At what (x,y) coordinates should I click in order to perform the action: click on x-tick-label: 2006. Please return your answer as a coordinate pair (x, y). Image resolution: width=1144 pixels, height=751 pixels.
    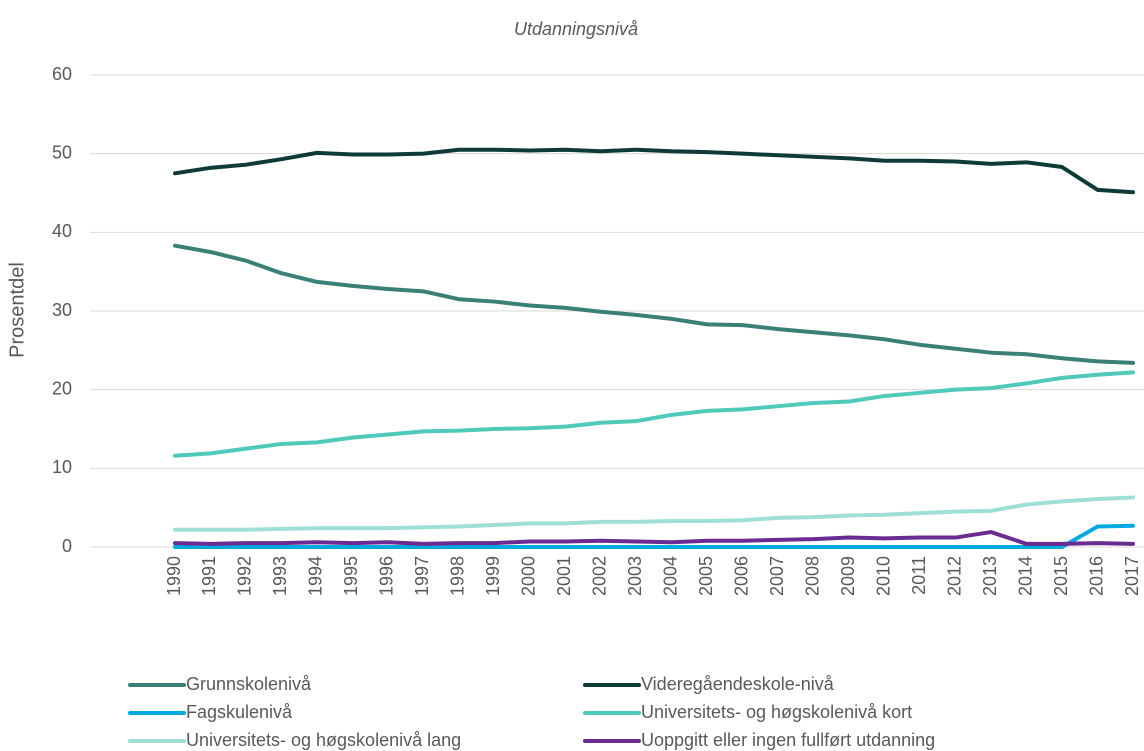
    Looking at the image, I should click on (741, 576).